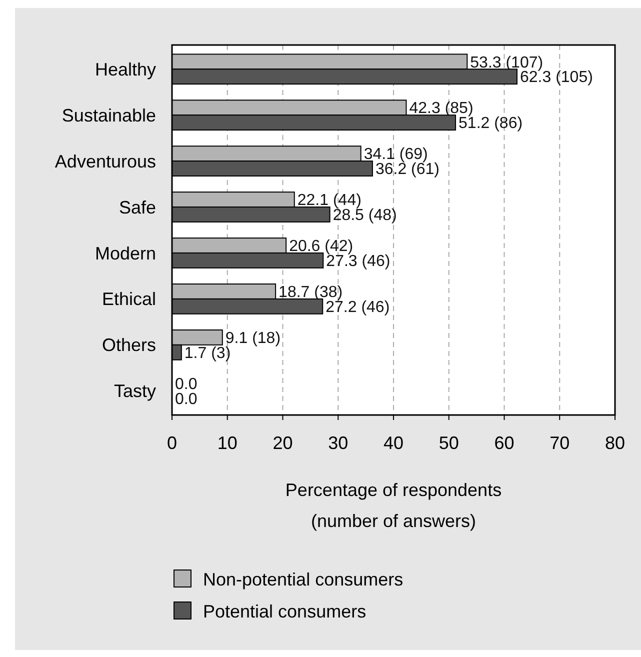  Describe the element at coordinates (338, 443) in the screenshot. I see `x-tick-label: 30` at that location.